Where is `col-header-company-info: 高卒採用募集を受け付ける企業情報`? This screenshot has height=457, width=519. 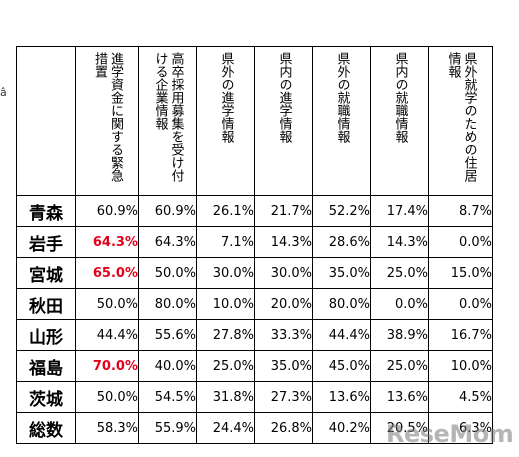
col-header-company-info: 高卒採用募集を受け付ける企業情報 is located at coordinates (167, 121).